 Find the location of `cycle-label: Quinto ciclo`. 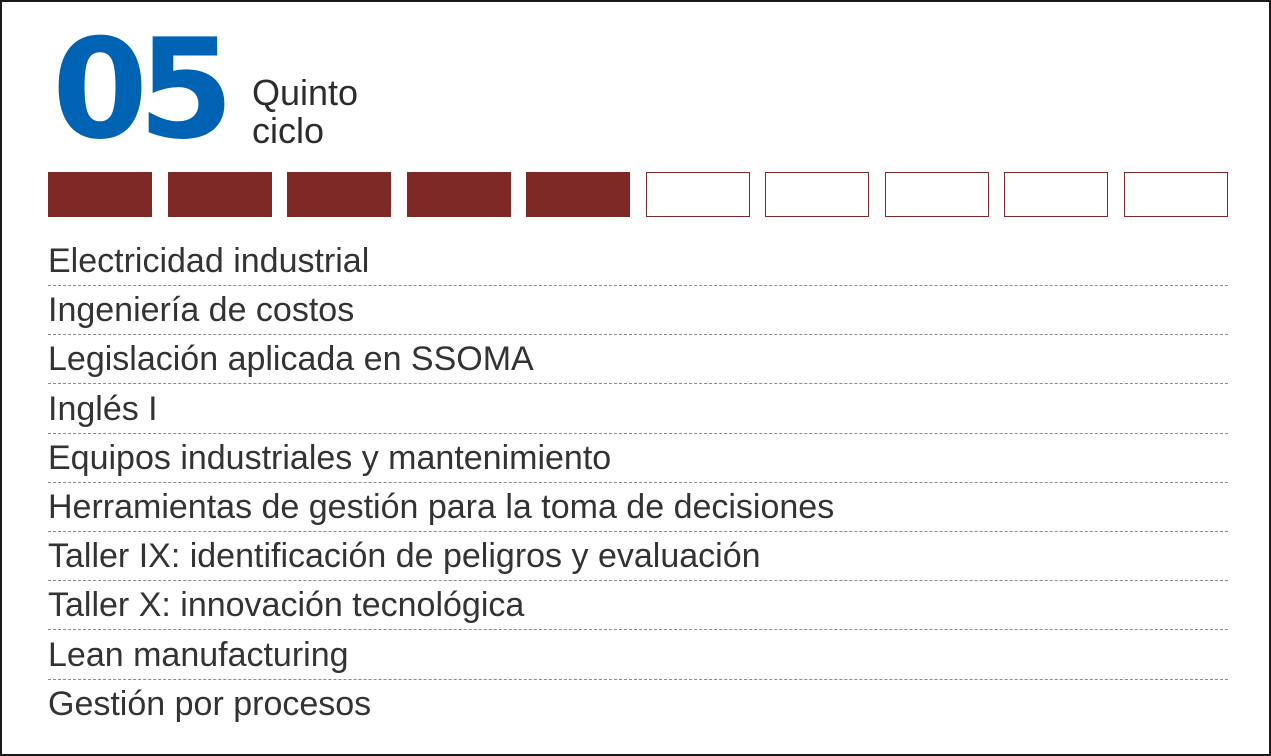

cycle-label: Quinto ciclo is located at coordinates (352, 112).